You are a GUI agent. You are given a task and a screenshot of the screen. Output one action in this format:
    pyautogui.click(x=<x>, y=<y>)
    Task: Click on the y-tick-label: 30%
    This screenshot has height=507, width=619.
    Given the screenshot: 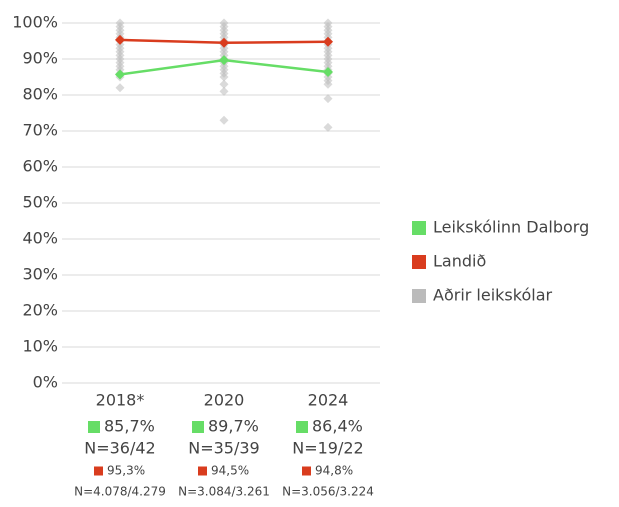 What is the action you would take?
    pyautogui.click(x=40, y=274)
    